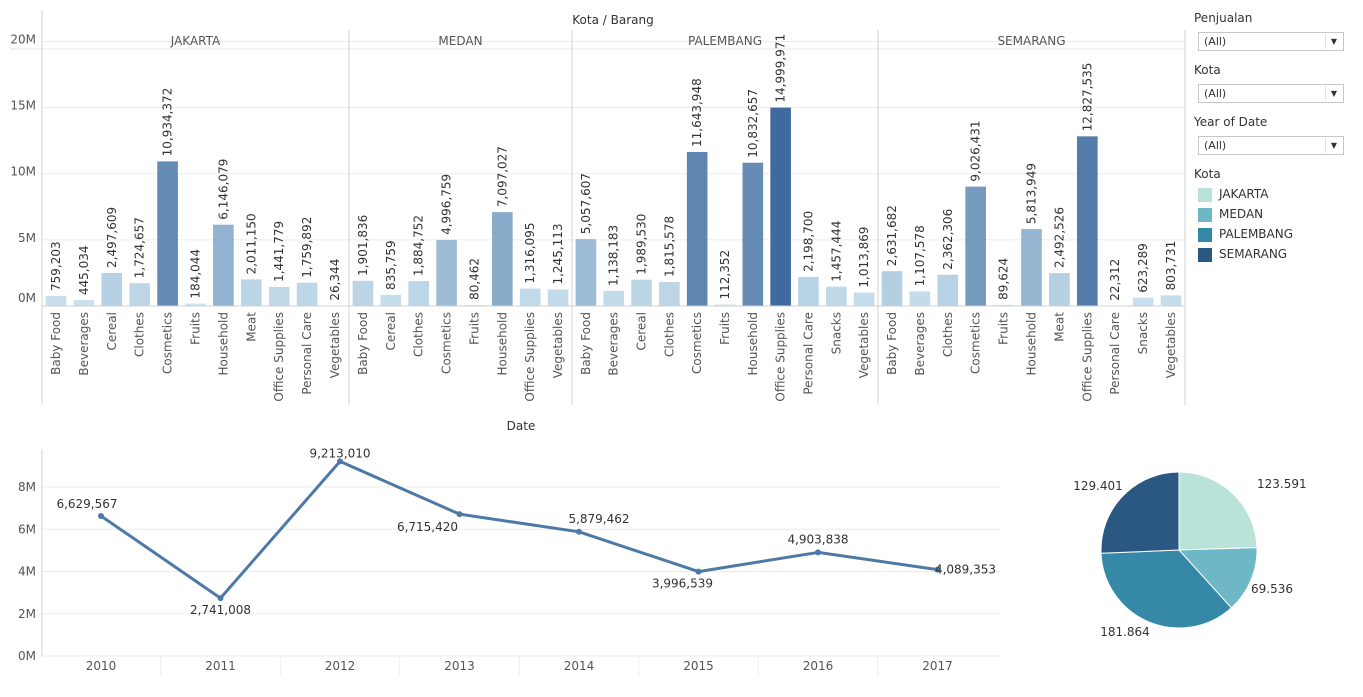  I want to click on filter-value-kota: (All), so click(1215, 93).